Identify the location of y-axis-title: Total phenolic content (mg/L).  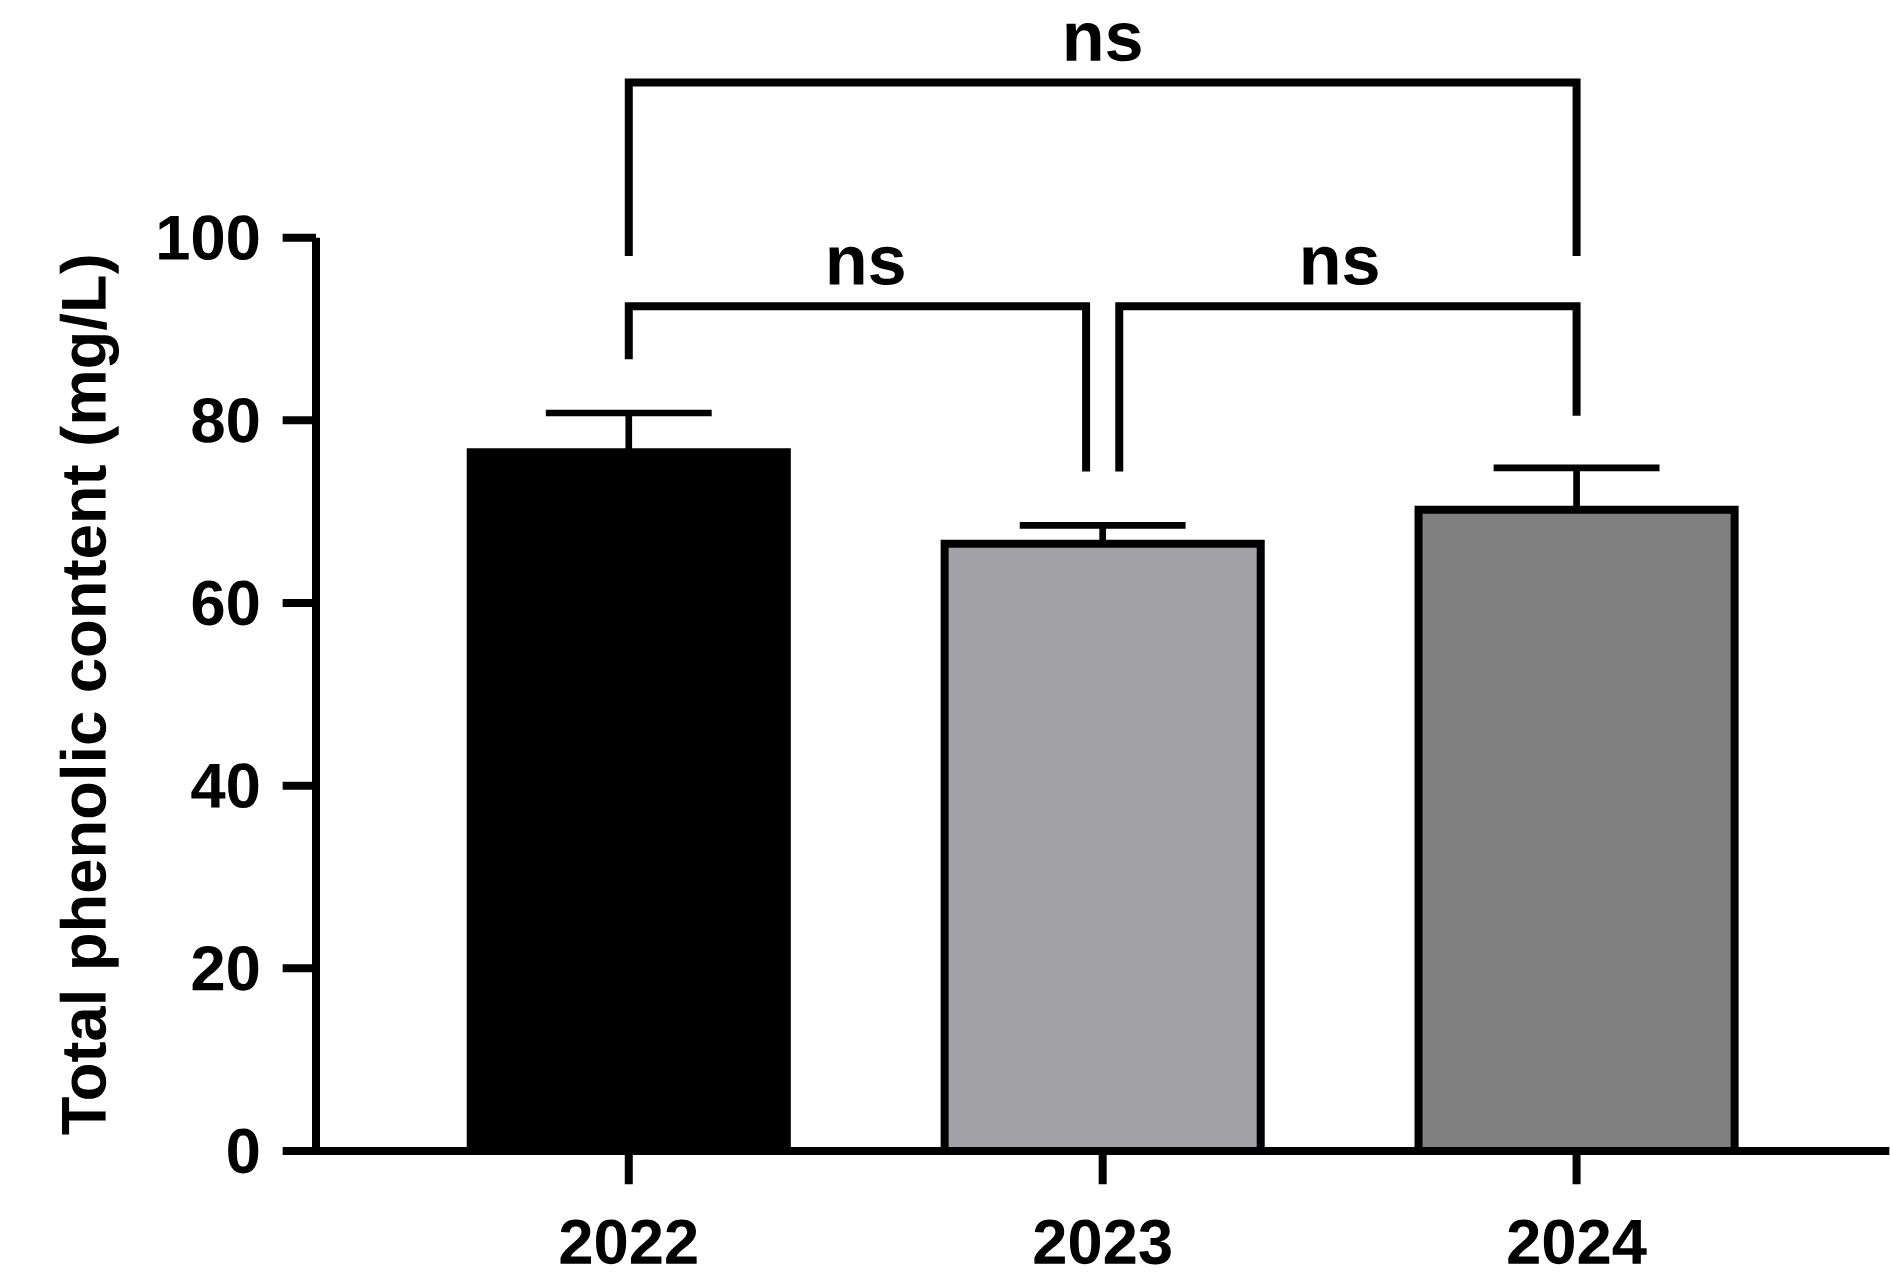
(89, 695).